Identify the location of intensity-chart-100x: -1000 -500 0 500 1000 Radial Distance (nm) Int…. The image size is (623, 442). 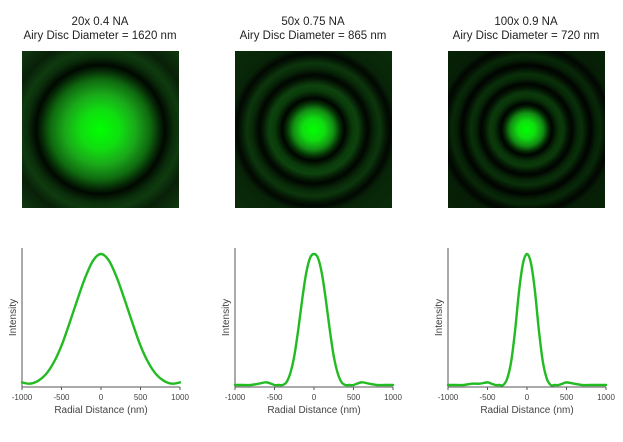
(524, 332).